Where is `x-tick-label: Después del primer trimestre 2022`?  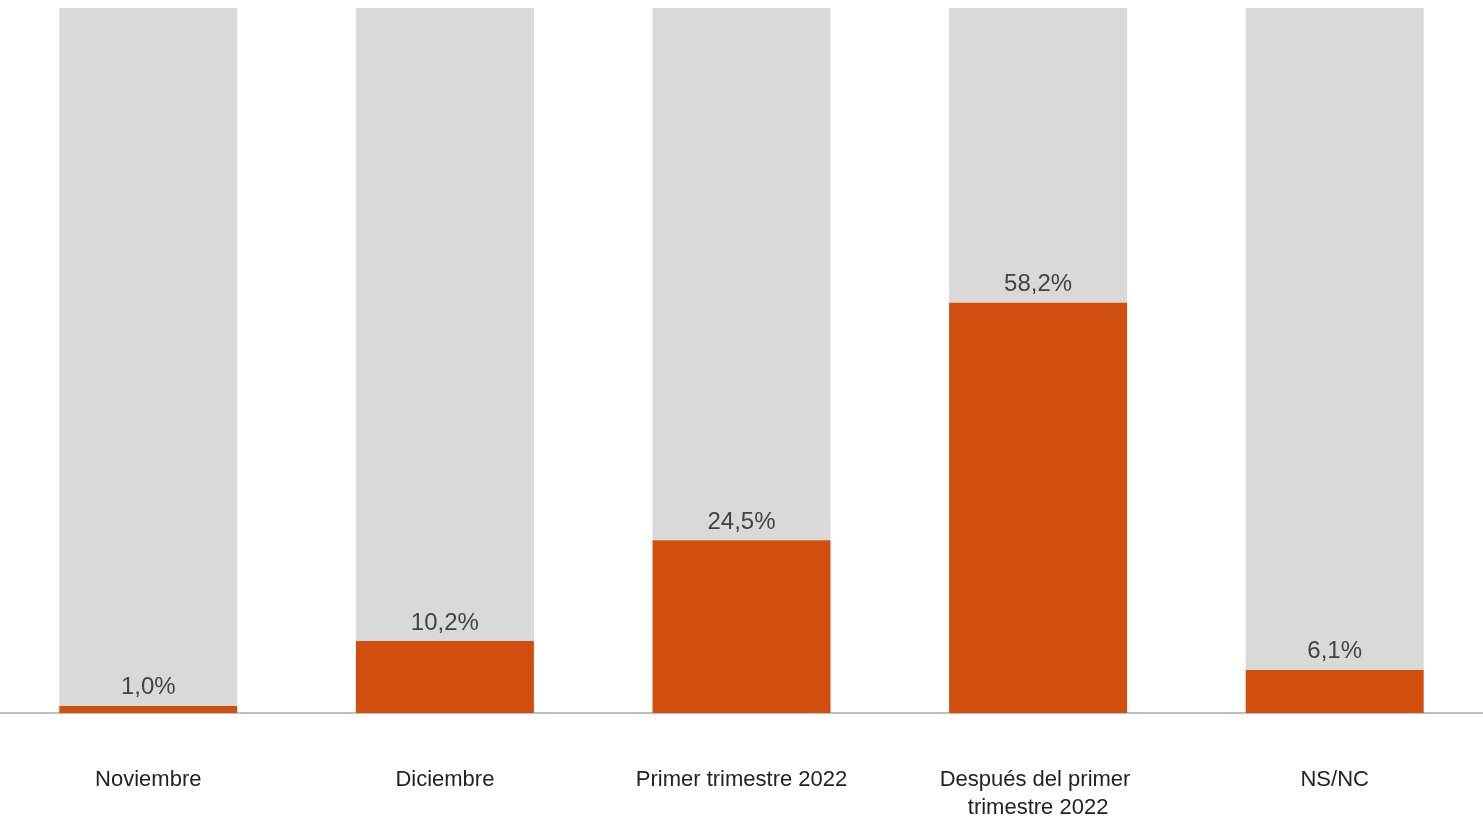
x-tick-label: Después del primer trimestre 2022 is located at coordinates (1038, 792).